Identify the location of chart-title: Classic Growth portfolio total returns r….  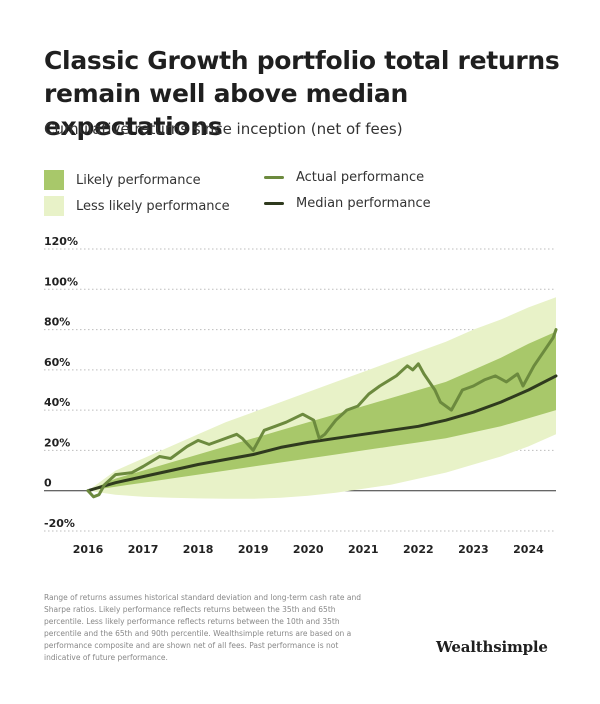
(302, 93).